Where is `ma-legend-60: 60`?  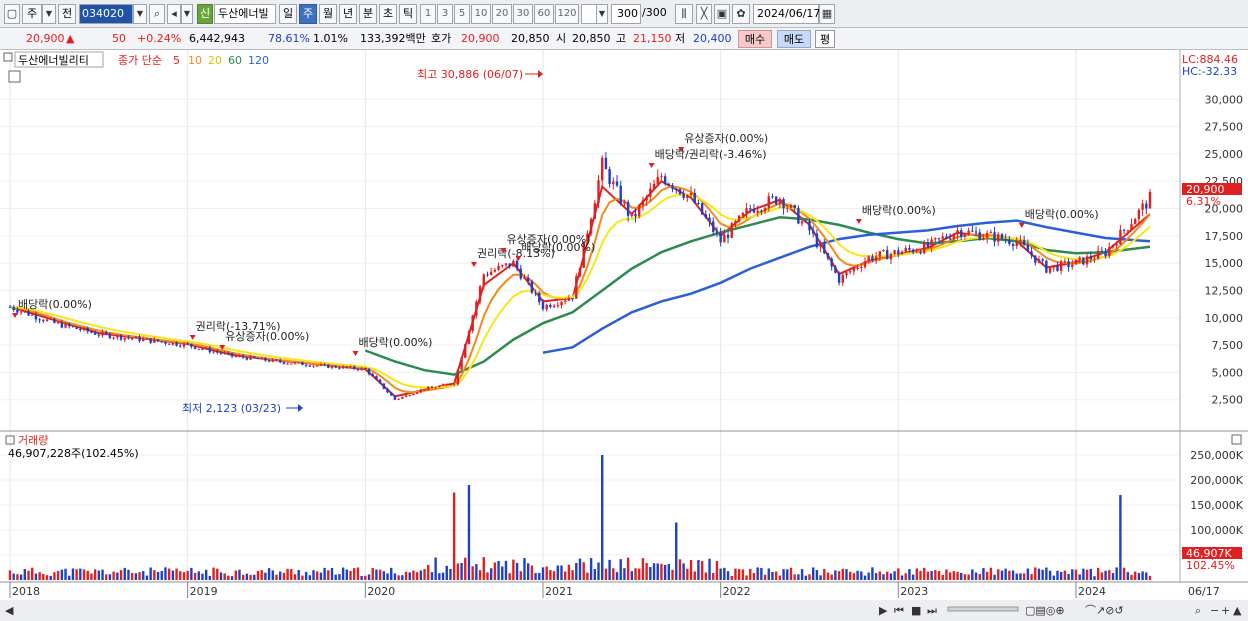 ma-legend-60: 60 is located at coordinates (235, 60).